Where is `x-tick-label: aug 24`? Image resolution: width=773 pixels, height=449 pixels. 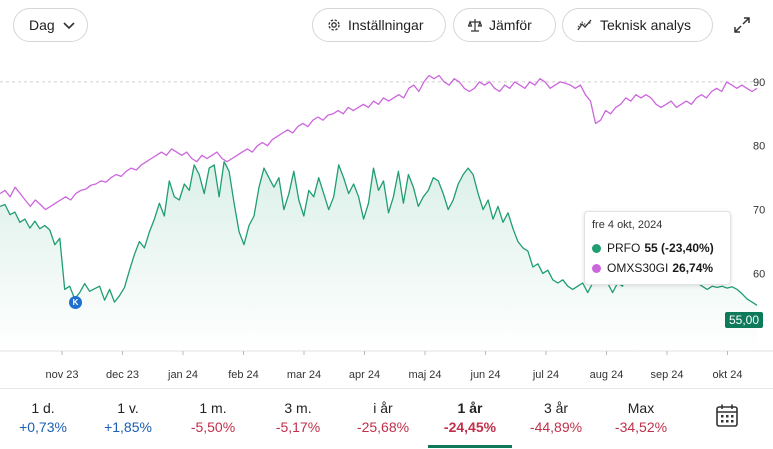 x-tick-label: aug 24 is located at coordinates (607, 375).